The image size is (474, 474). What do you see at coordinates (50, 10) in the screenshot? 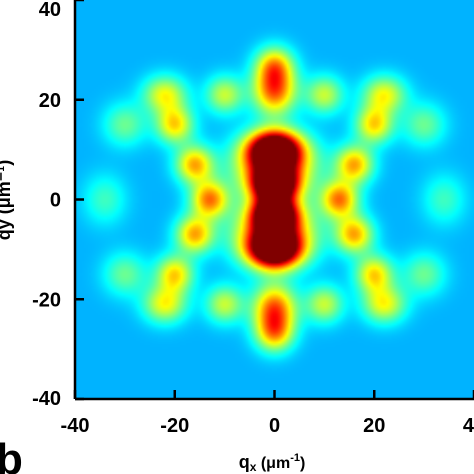
I see `y-tick-label: 40` at bounding box center [50, 10].